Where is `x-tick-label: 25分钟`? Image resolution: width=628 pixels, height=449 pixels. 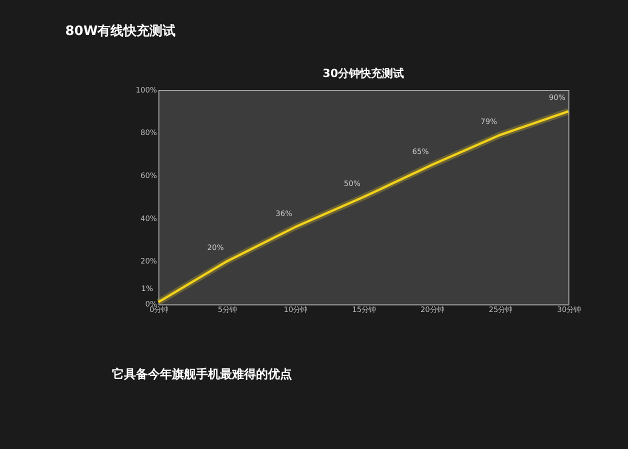 x-tick-label: 25分钟 is located at coordinates (500, 309).